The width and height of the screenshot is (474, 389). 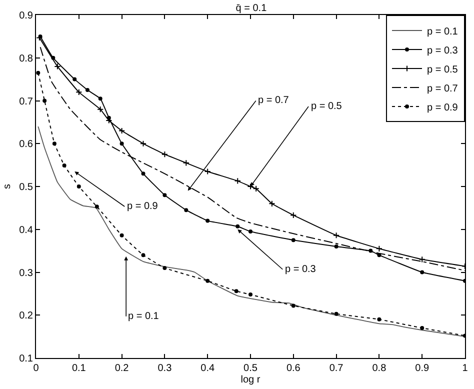 I want to click on x-tick-label: 0.5, so click(x=251, y=368).